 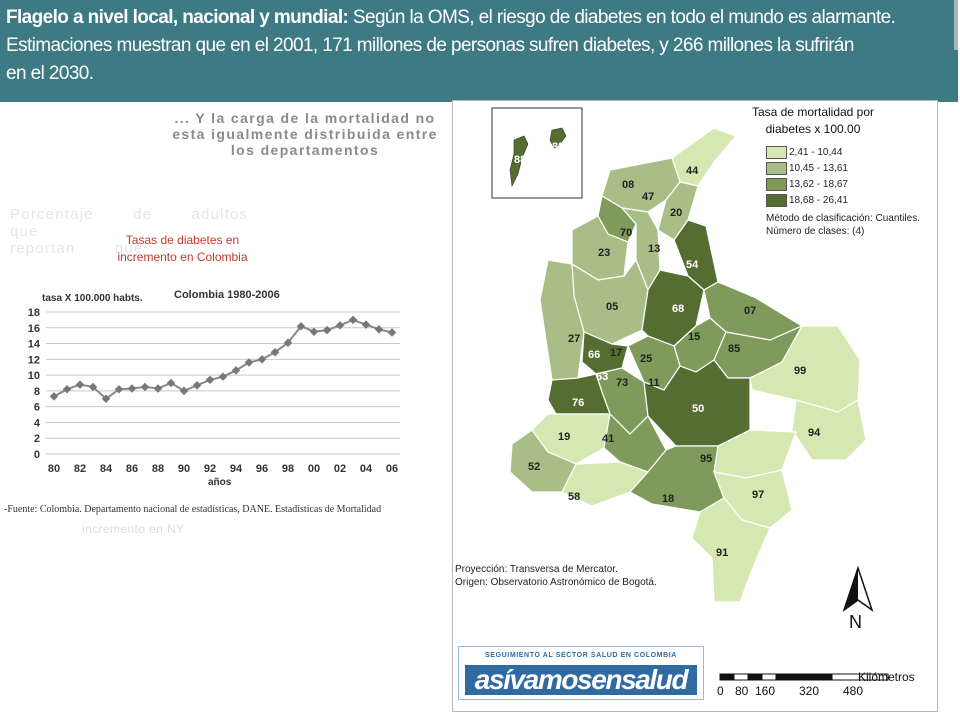 What do you see at coordinates (805, 369) in the screenshot?
I see `dept-vichada` at bounding box center [805, 369].